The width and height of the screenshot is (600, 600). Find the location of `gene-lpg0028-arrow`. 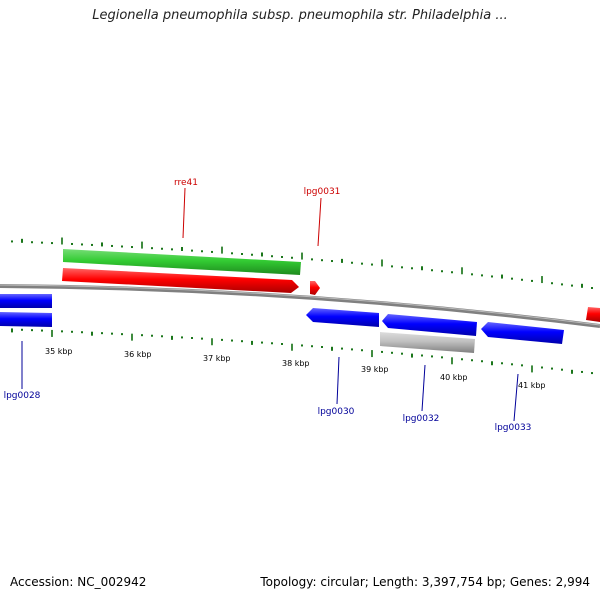

gene-lpg0028-arrow is located at coordinates (26, 301).